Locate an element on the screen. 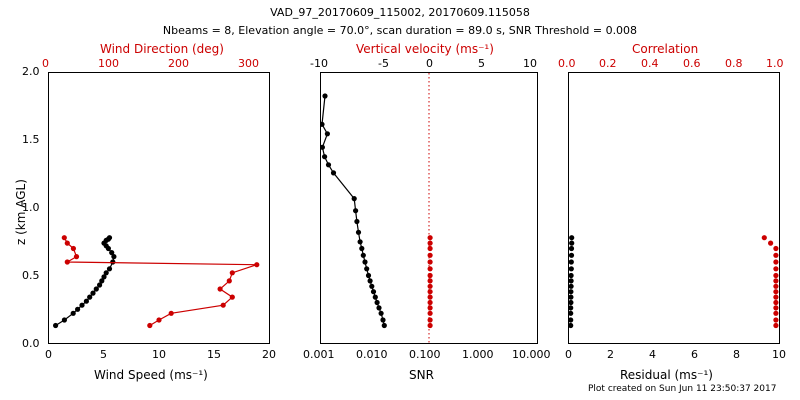 The width and height of the screenshot is (800, 400). panel1-top-tick-3: 300 is located at coordinates (248, 63).